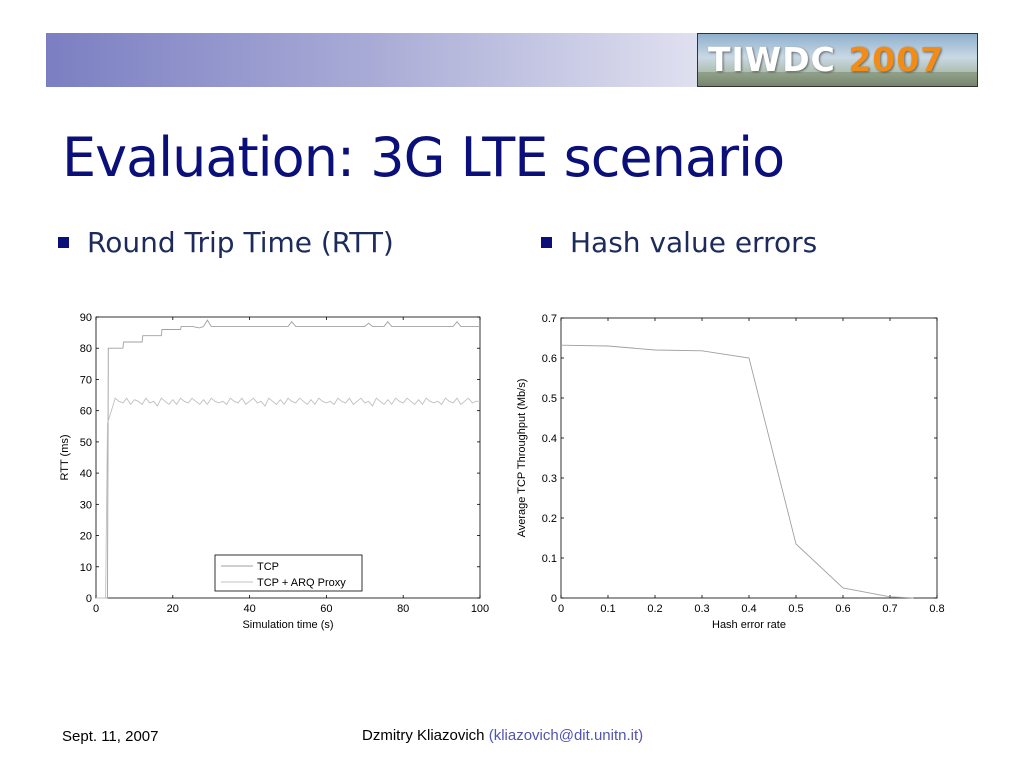 The height and width of the screenshot is (768, 1024). What do you see at coordinates (268, 567) in the screenshot?
I see `legend-label: TCP` at bounding box center [268, 567].